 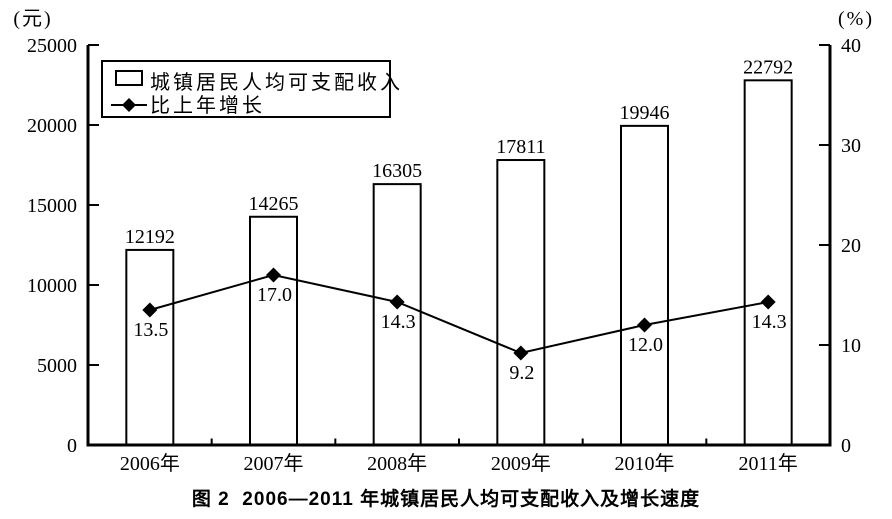 I want to click on left-axis-unit-label: (元), so click(x=32, y=19).